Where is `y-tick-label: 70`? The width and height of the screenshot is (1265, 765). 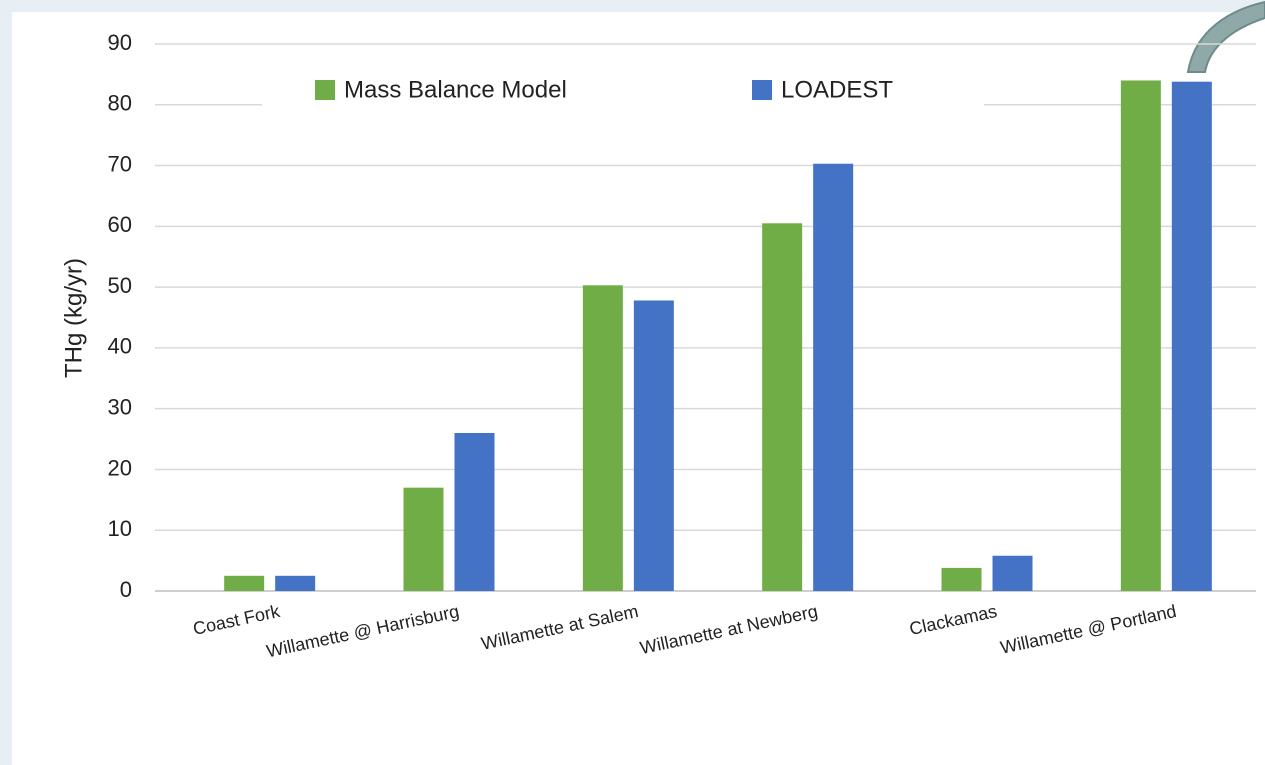 y-tick-label: 70 is located at coordinates (120, 163).